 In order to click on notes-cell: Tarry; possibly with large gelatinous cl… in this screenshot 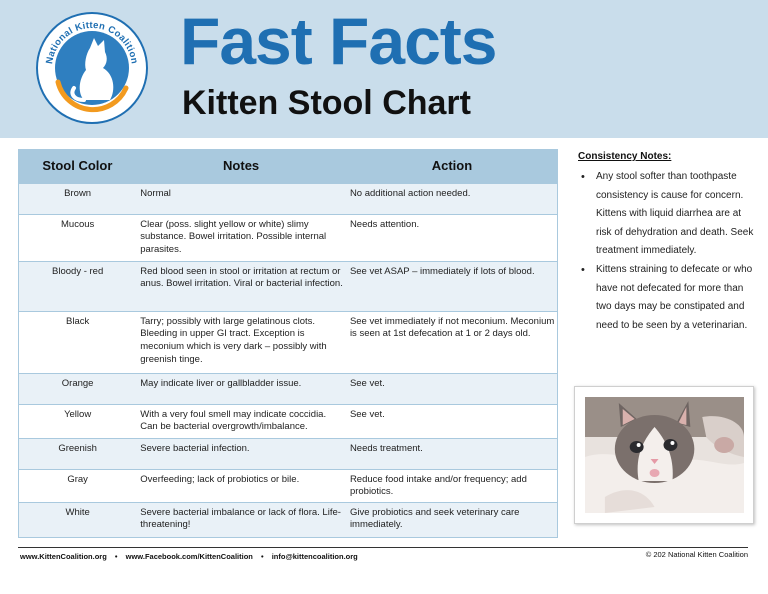, I will do `click(241, 341)`.